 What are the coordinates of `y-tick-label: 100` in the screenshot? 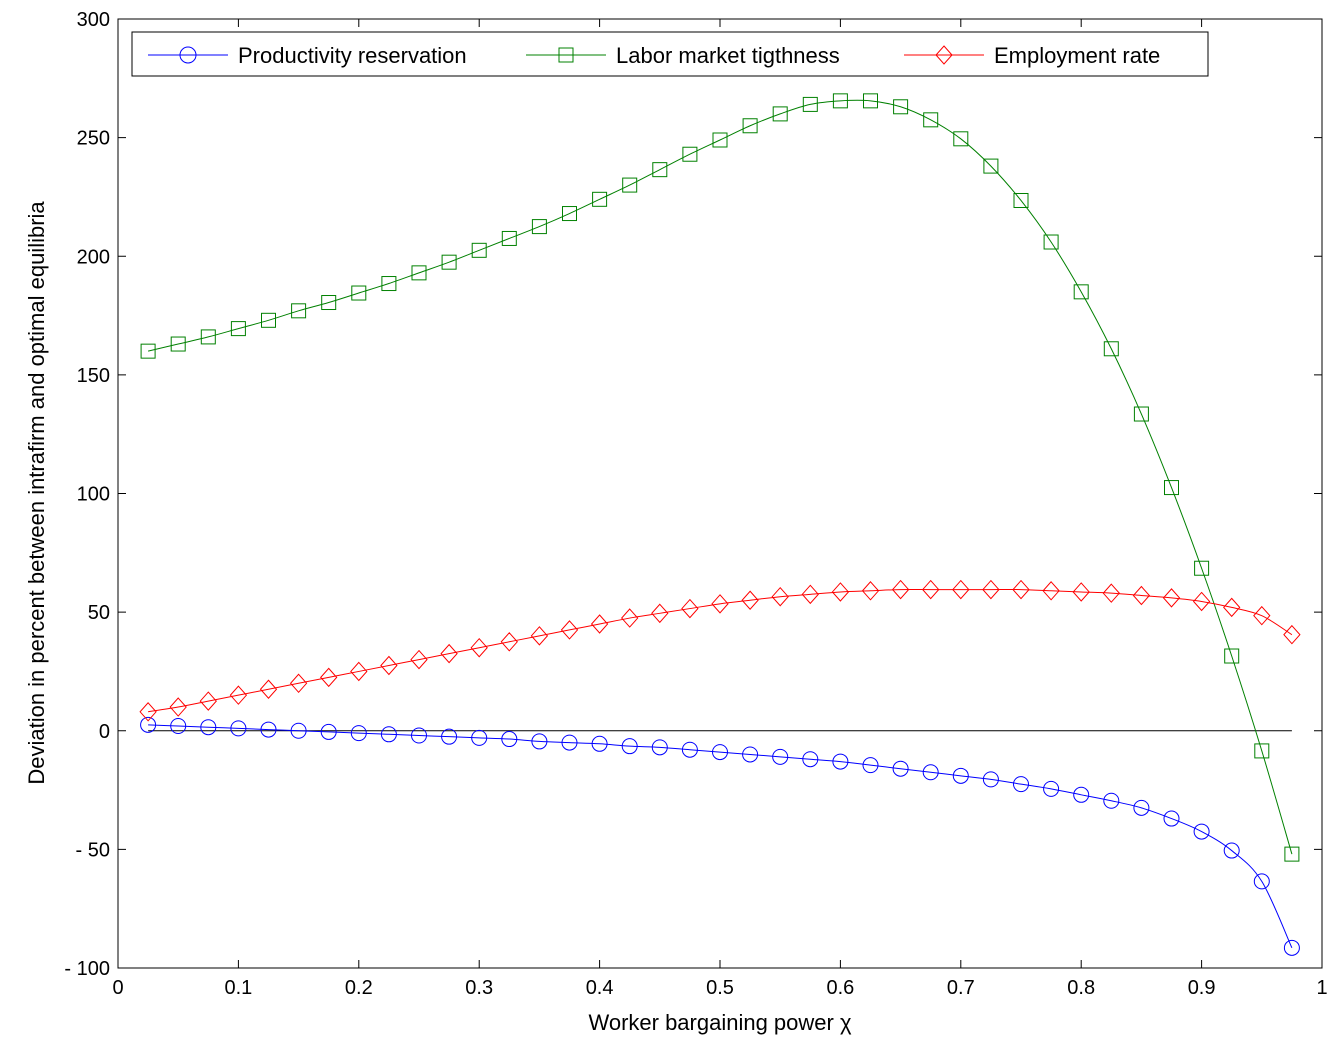 It's located at (93, 495).